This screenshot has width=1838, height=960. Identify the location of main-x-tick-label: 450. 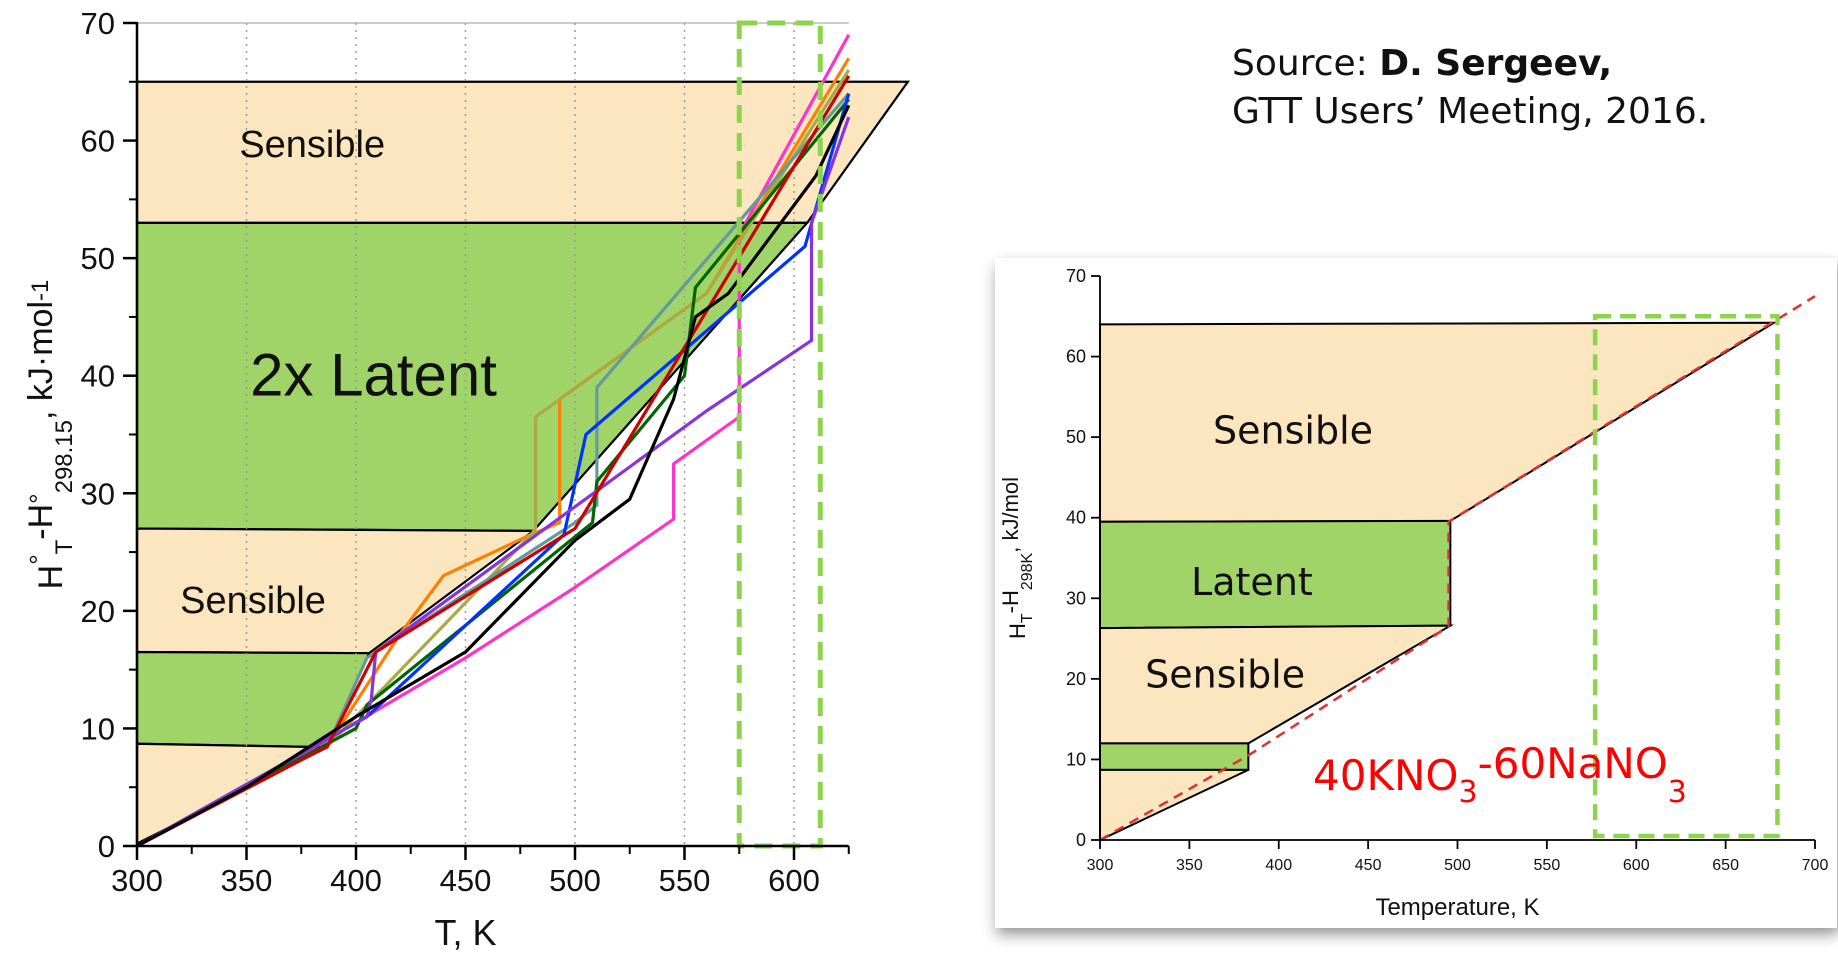
(466, 880).